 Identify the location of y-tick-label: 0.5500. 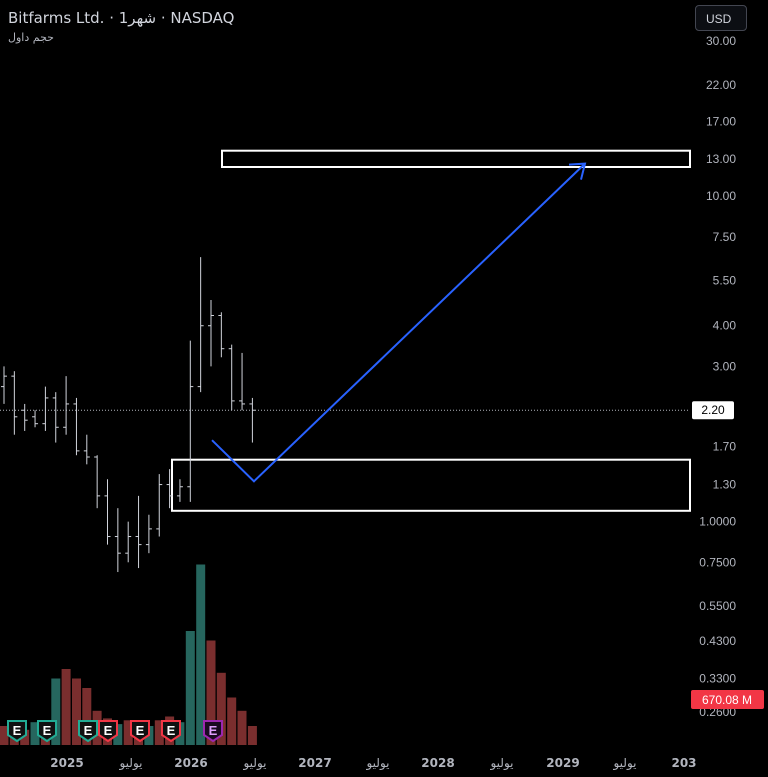
(717, 606).